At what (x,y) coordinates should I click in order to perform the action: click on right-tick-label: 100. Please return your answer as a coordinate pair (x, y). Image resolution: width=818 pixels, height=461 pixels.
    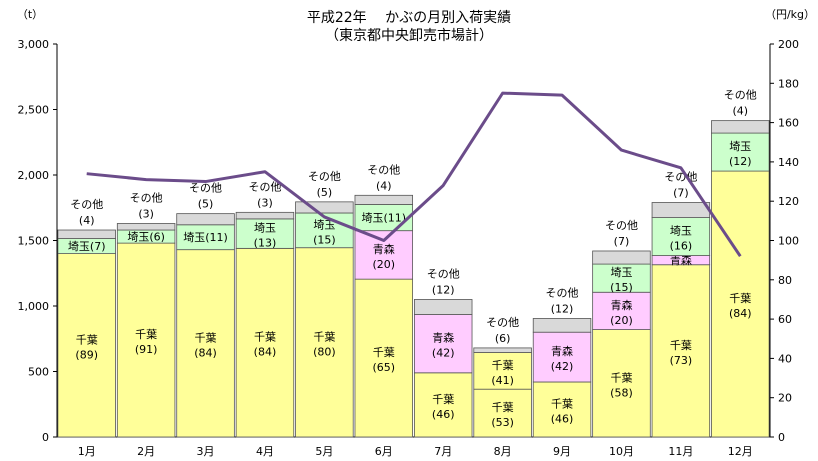
    Looking at the image, I should click on (788, 241).